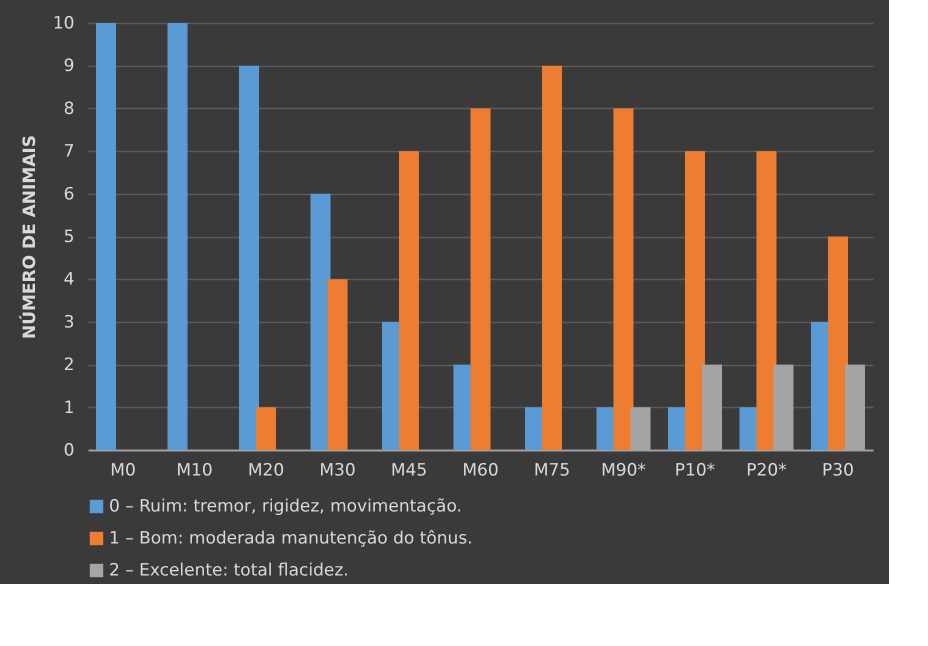  What do you see at coordinates (337, 470) in the screenshot?
I see `x-tick-label: M30` at bounding box center [337, 470].